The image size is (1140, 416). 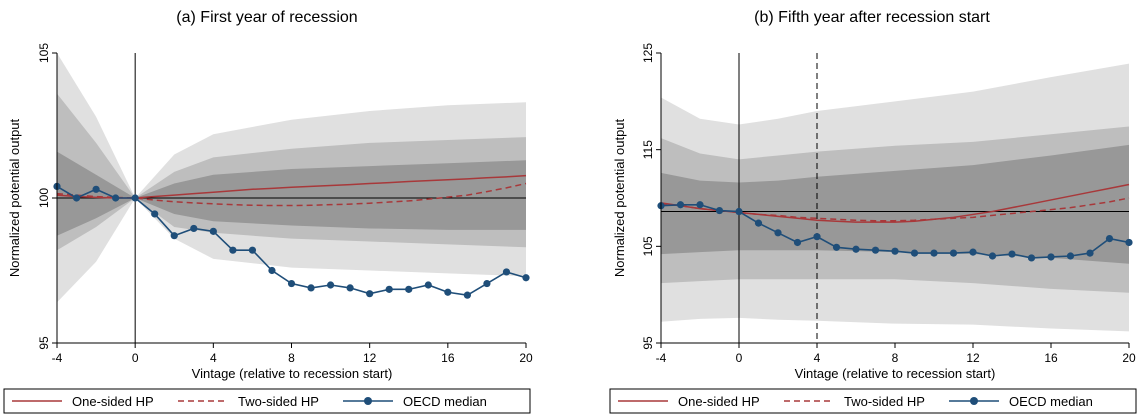 I want to click on panel-b-x-tick-label: 12, so click(x=973, y=358).